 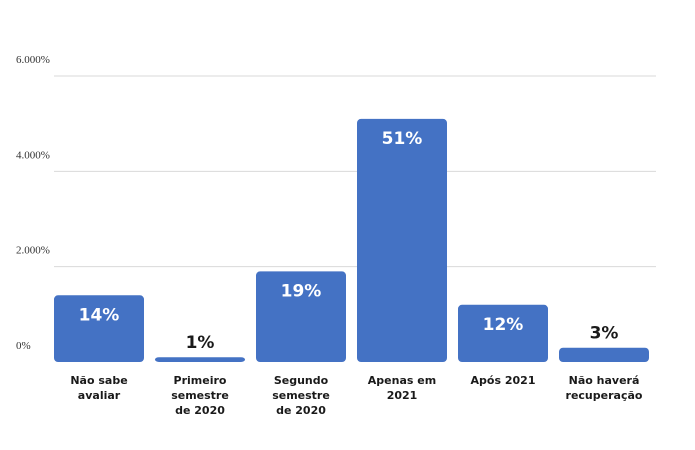 I want to click on x-category-label: Segundo semestre de 2020, so click(x=301, y=395).